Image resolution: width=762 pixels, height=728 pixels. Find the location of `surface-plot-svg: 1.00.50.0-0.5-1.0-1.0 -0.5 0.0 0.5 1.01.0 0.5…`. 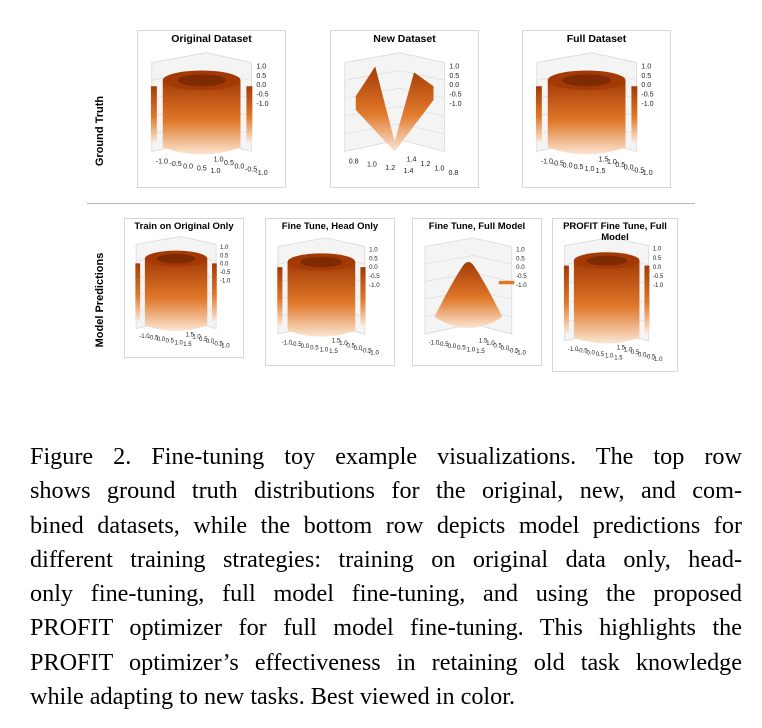

surface-plot-svg: 1.00.50.0-0.5-1.0-1.0 -0.5 0.0 0.5 1.01.0 0.5… is located at coordinates (209, 114).